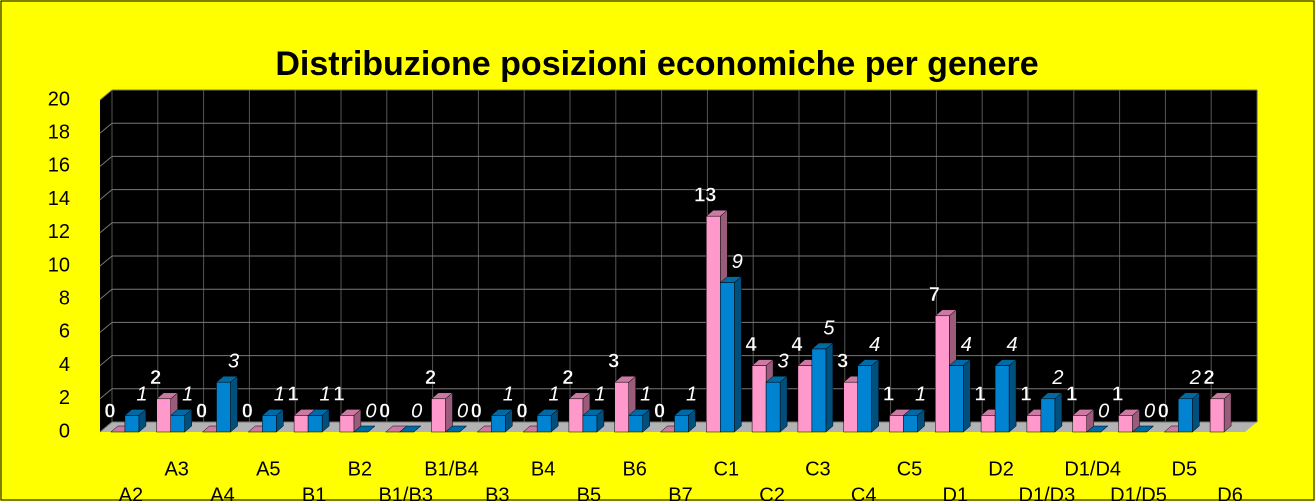  Describe the element at coordinates (1138, 492) in the screenshot. I see `x-tick-label: D1/D5` at that location.